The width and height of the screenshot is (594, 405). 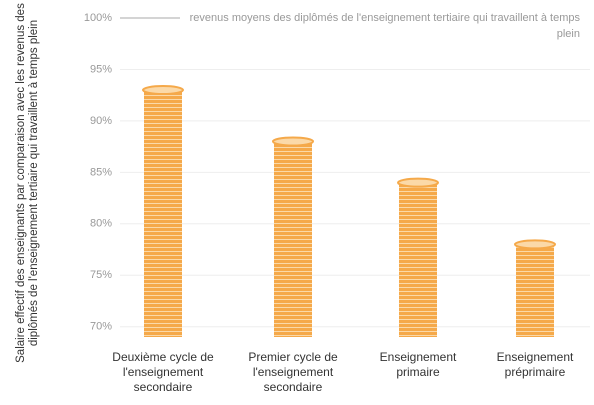 I want to click on y-tick-label: 70%, so click(x=101, y=327).